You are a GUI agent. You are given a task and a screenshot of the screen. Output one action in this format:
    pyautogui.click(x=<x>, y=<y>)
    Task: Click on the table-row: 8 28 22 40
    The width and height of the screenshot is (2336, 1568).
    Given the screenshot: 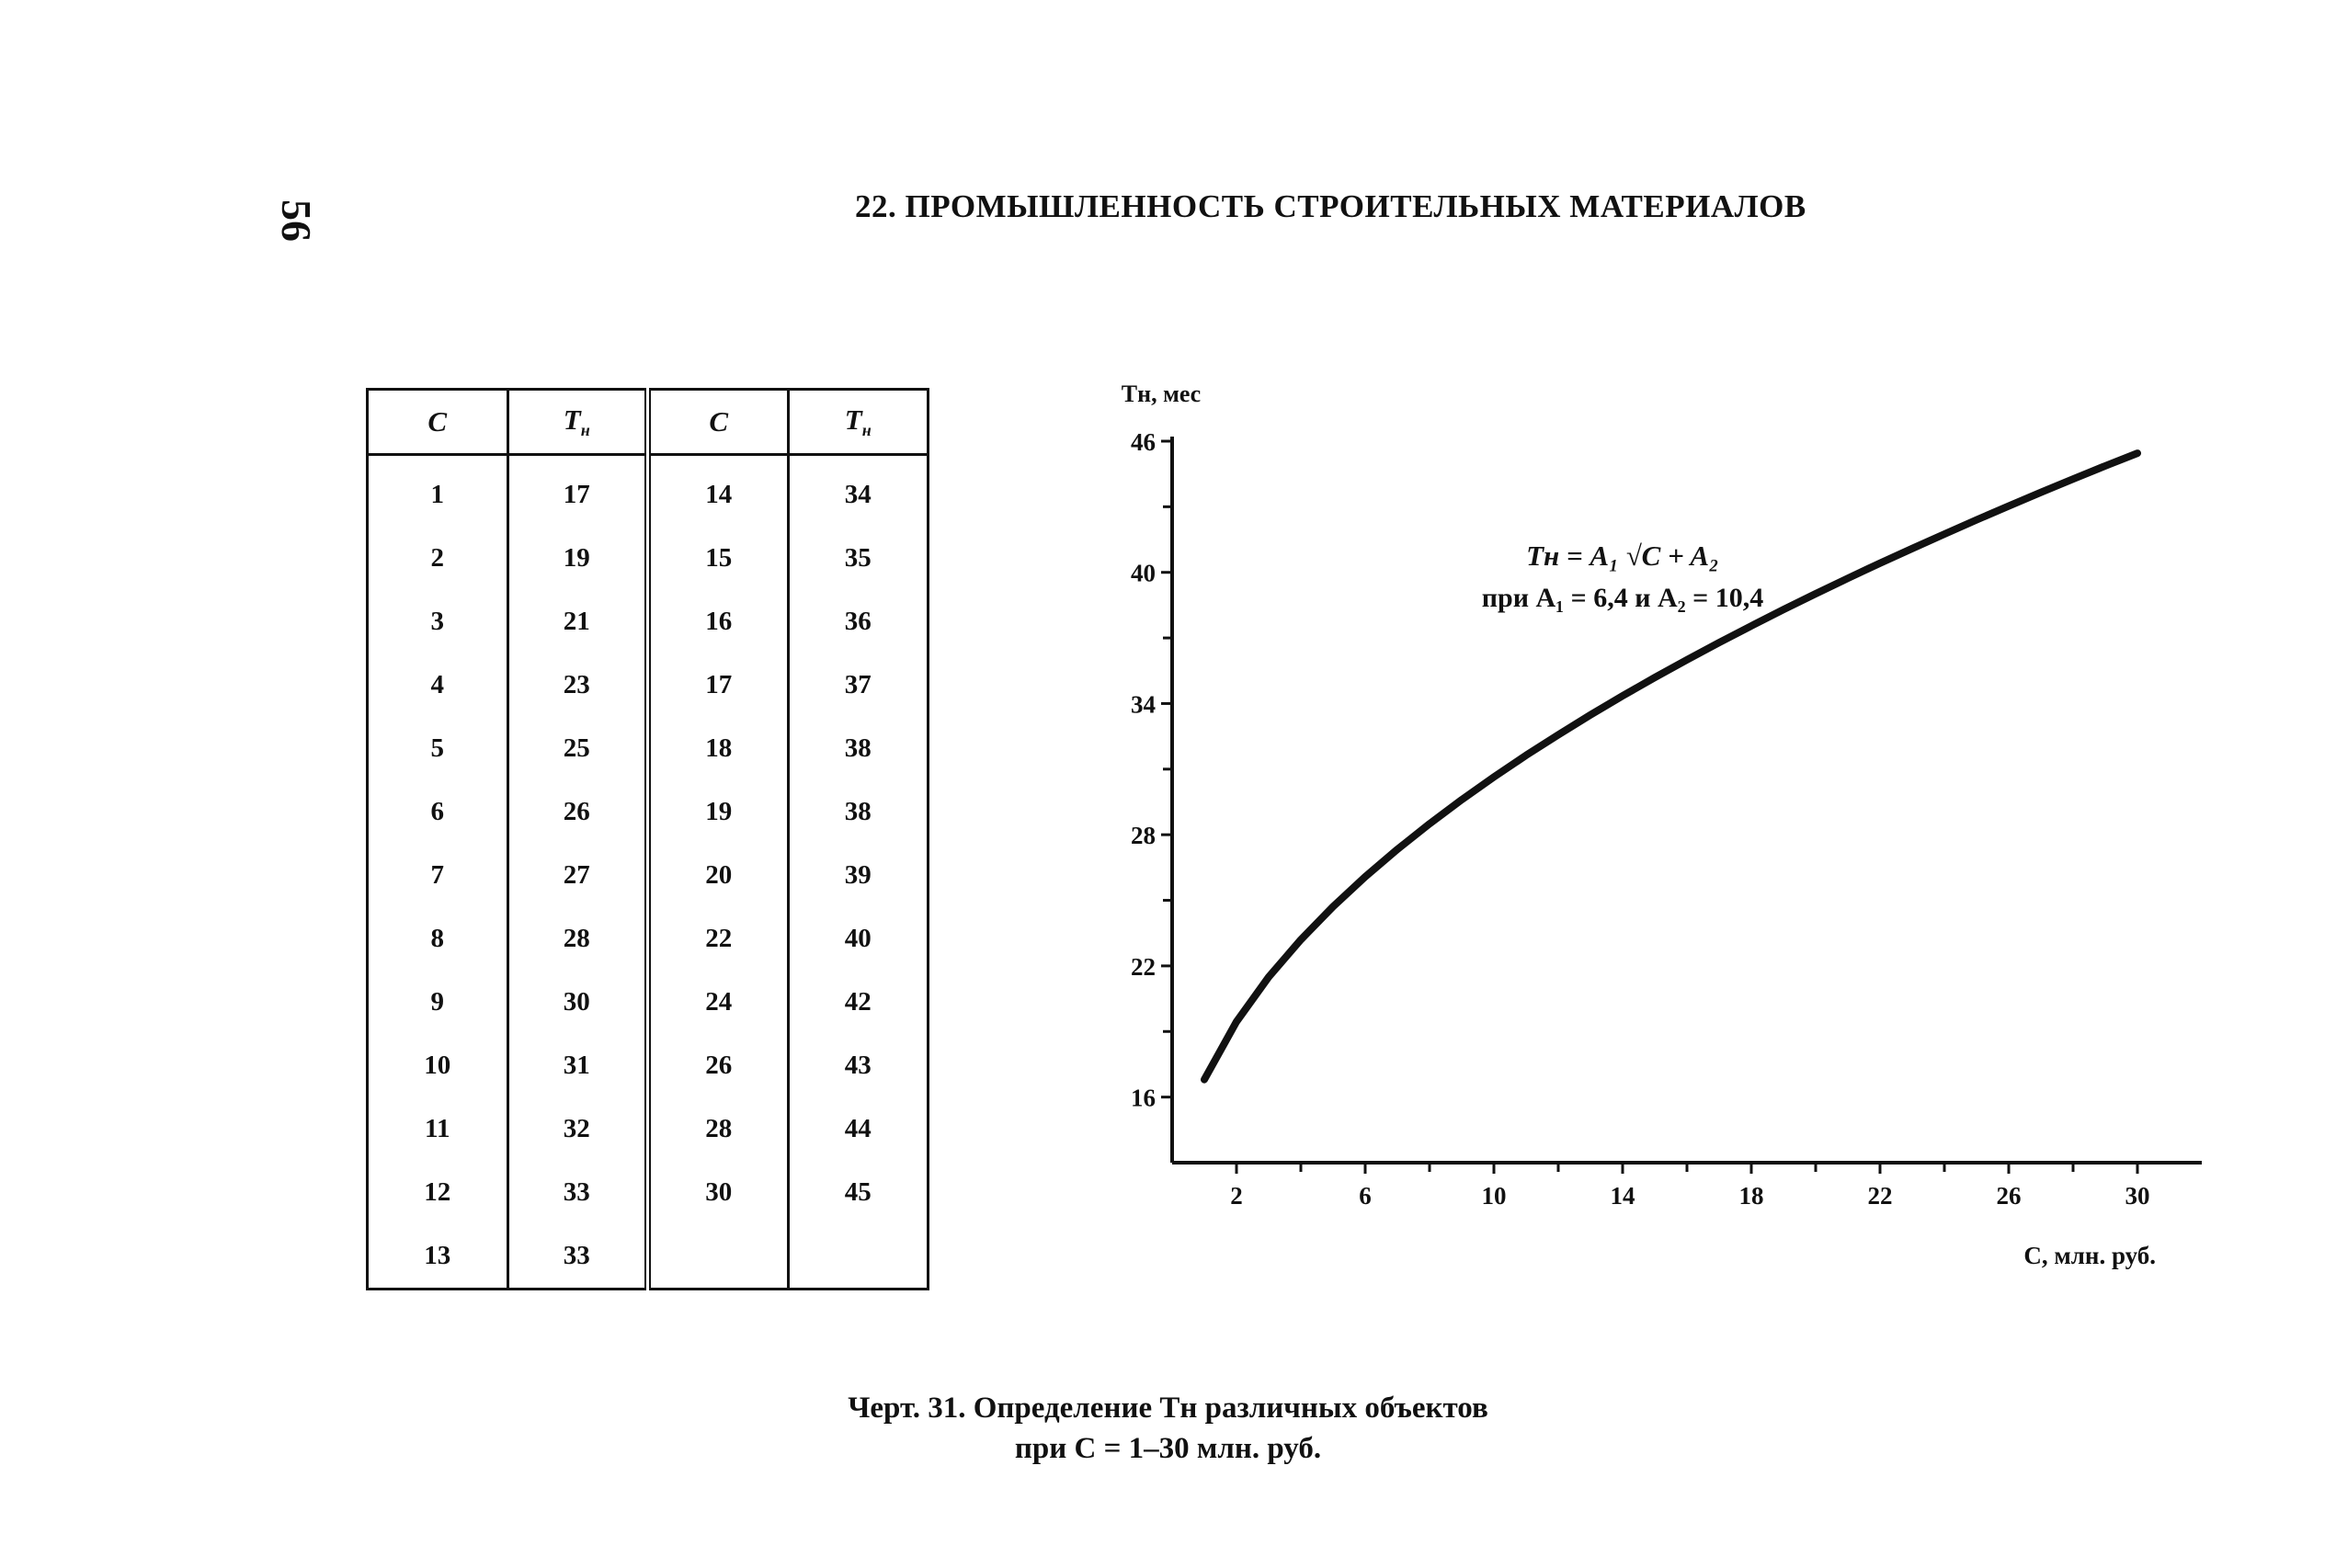 What is the action you would take?
    pyautogui.click(x=647, y=939)
    